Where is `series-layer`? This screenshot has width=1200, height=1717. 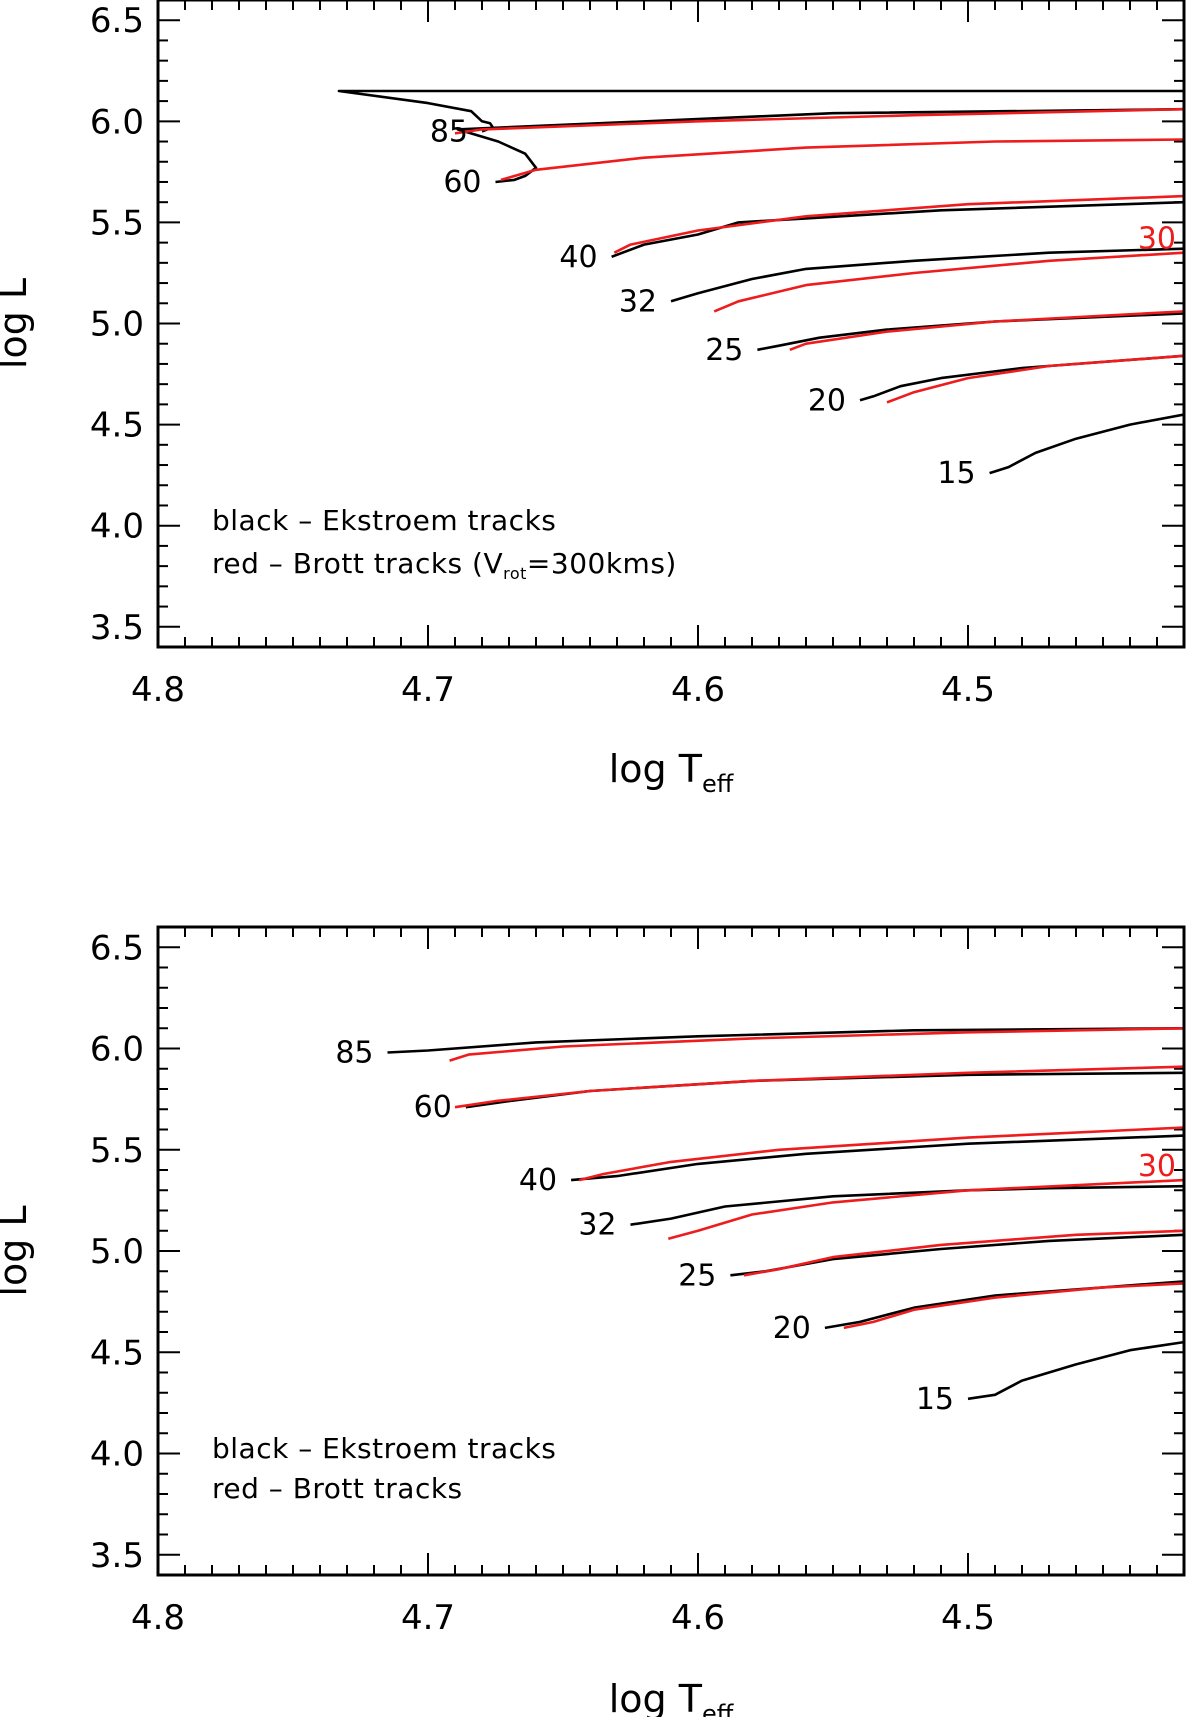
series-layer is located at coordinates (785, 1214).